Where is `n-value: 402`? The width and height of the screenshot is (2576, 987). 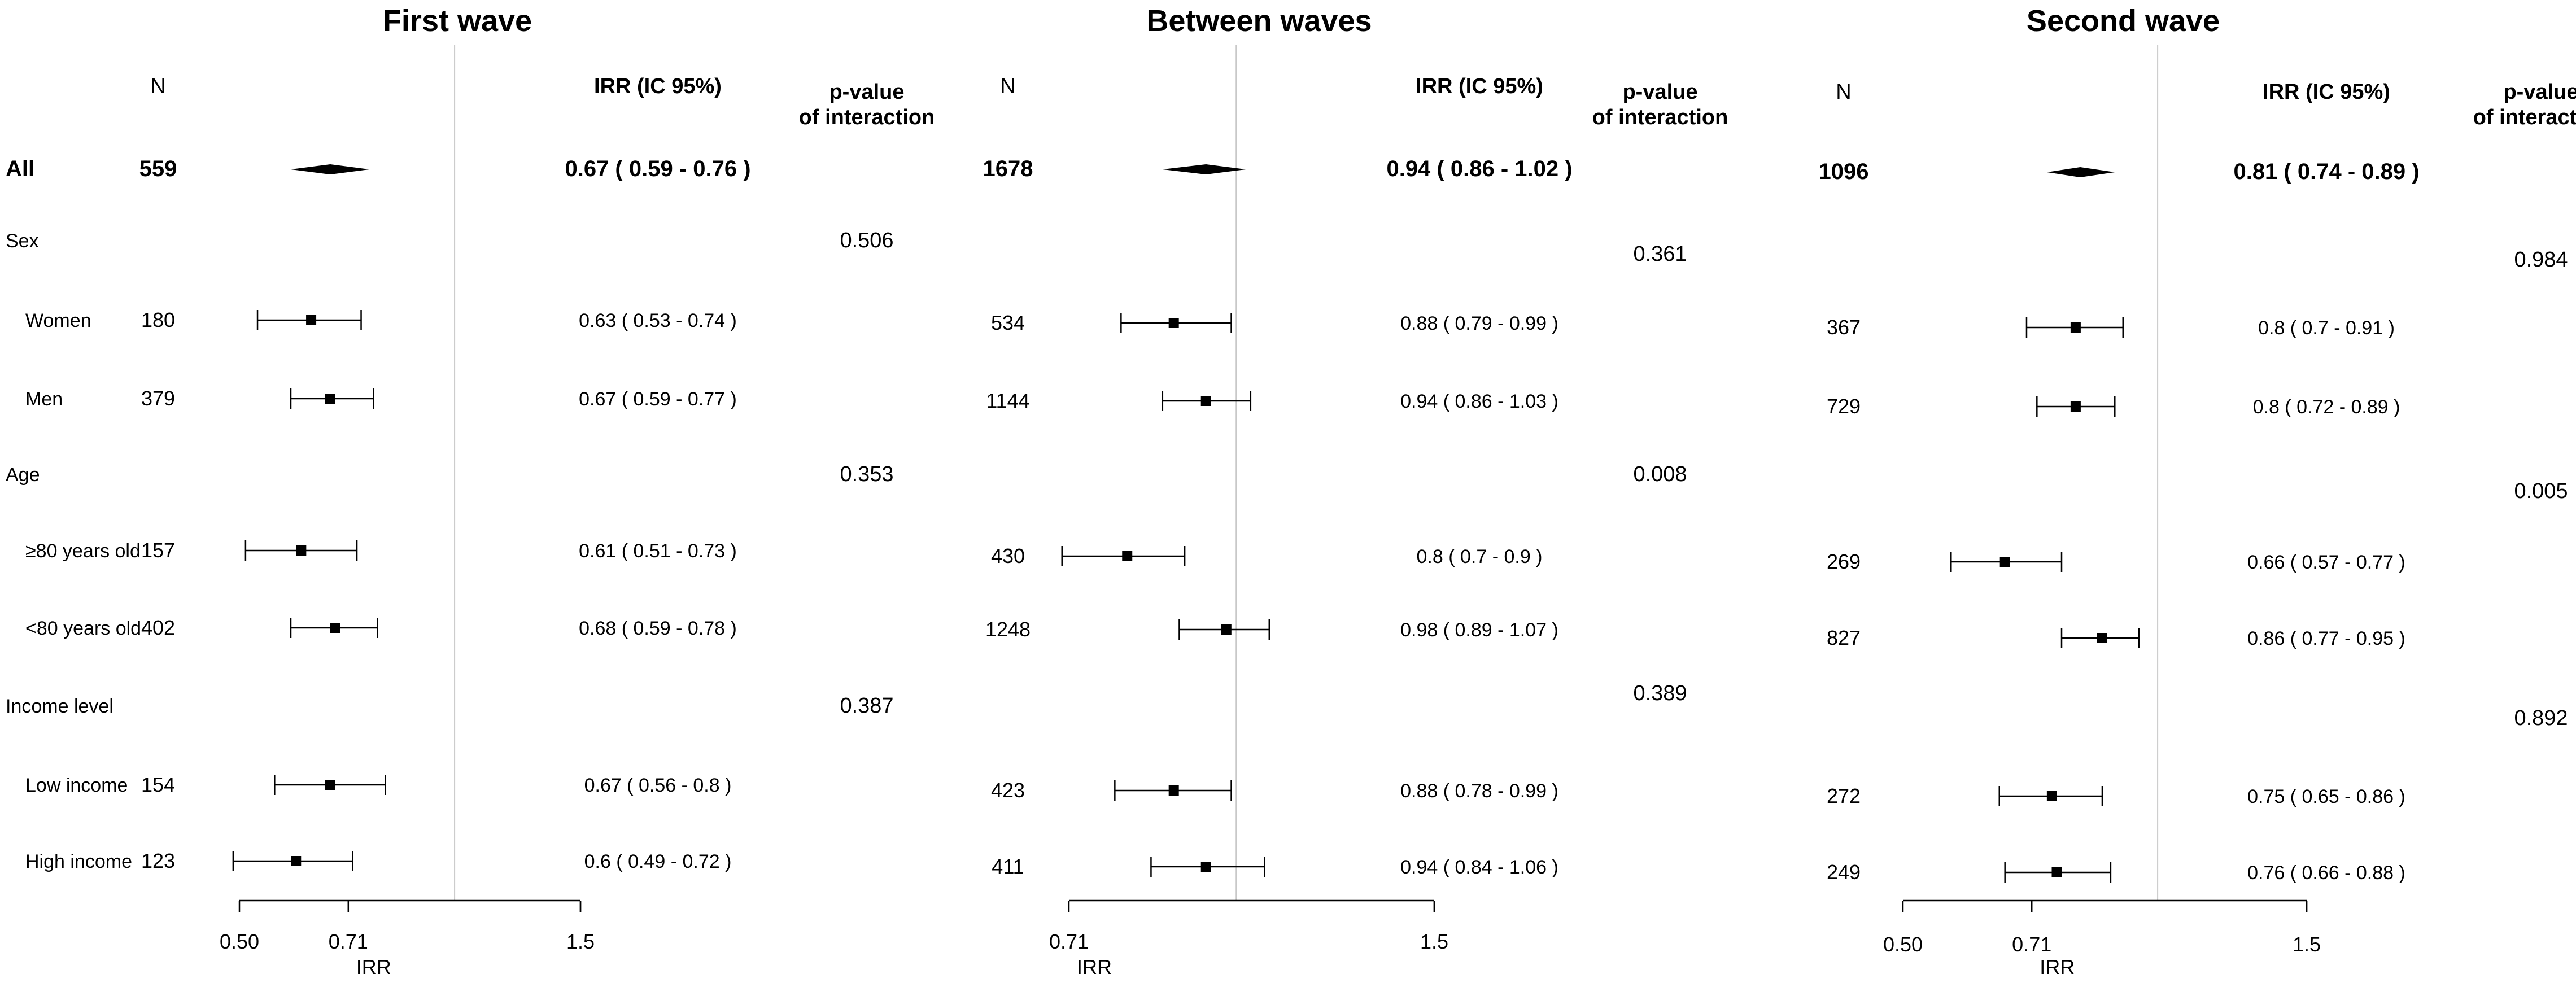 n-value: 402 is located at coordinates (158, 627).